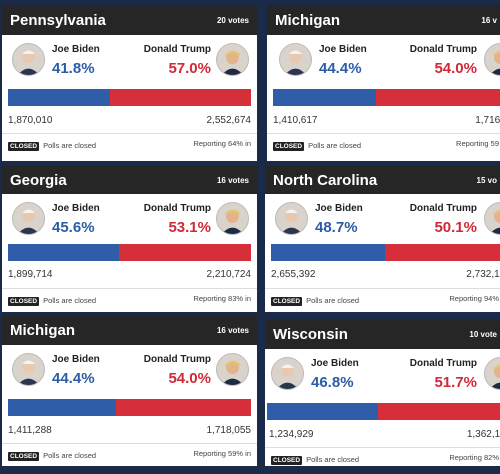 The height and width of the screenshot is (474, 500). What do you see at coordinates (38, 180) in the screenshot?
I see `state-name: Georgia` at bounding box center [38, 180].